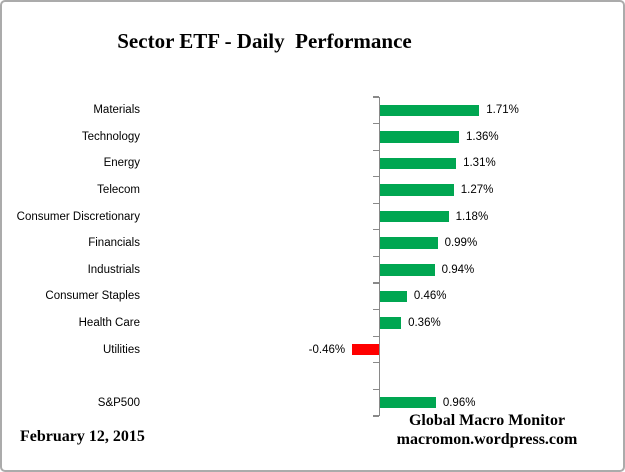  Describe the element at coordinates (479, 163) in the screenshot. I see `value-label-energy: 1.31%` at that location.